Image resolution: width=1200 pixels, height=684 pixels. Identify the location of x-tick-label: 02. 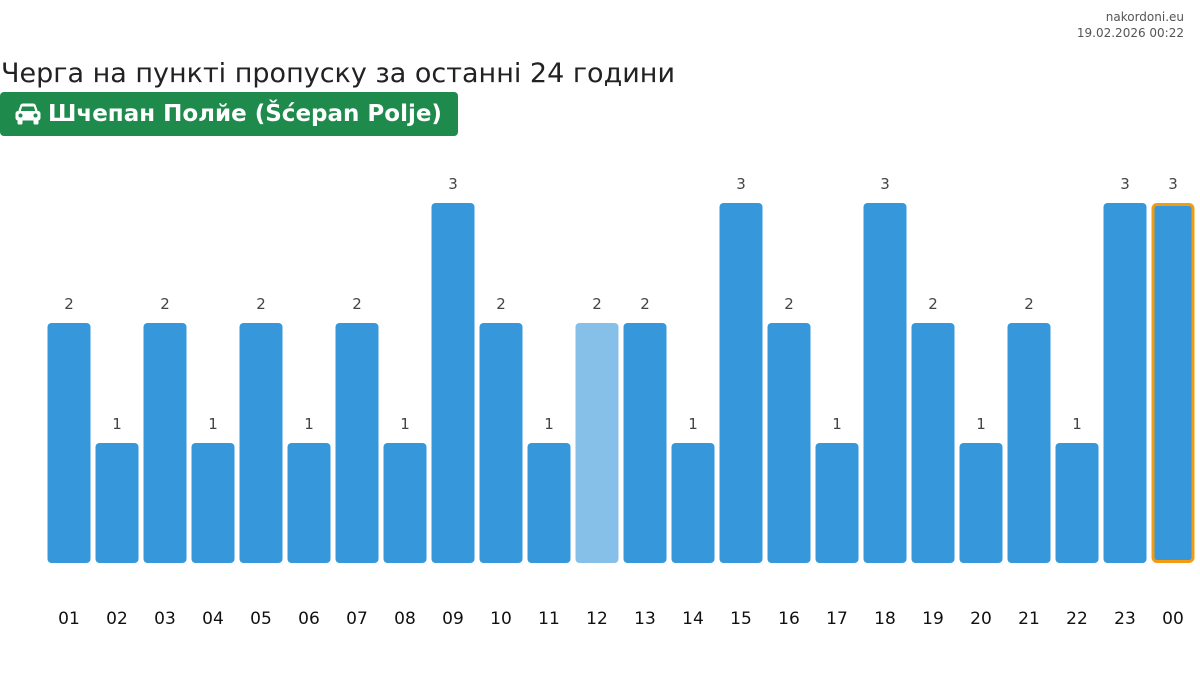
(117, 619).